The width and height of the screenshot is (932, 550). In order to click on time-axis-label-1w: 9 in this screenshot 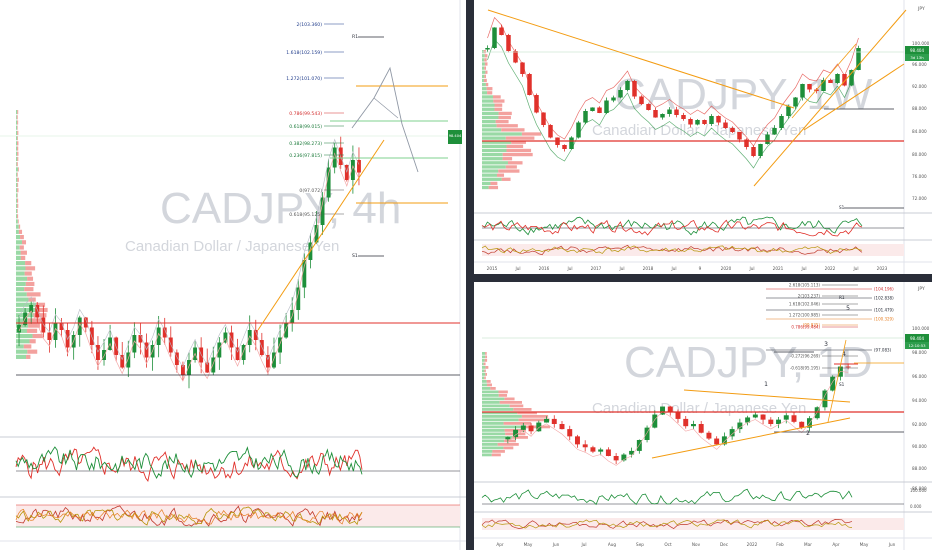, I will do `click(700, 268)`.